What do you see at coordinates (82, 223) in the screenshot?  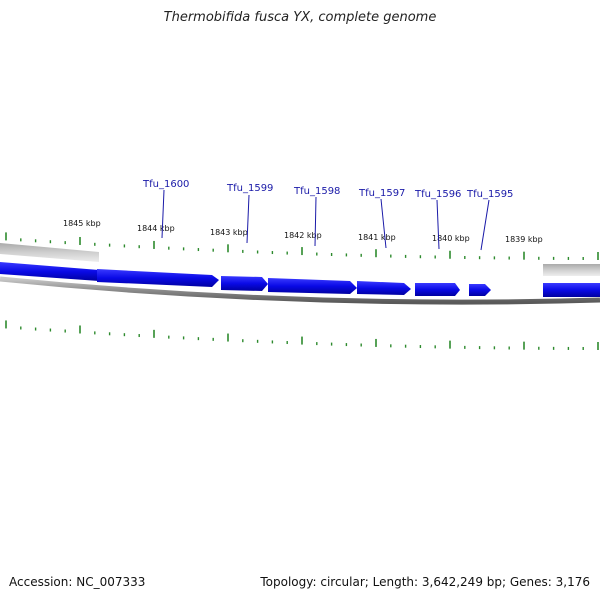 I see `position-label: 1845 kbp` at bounding box center [82, 223].